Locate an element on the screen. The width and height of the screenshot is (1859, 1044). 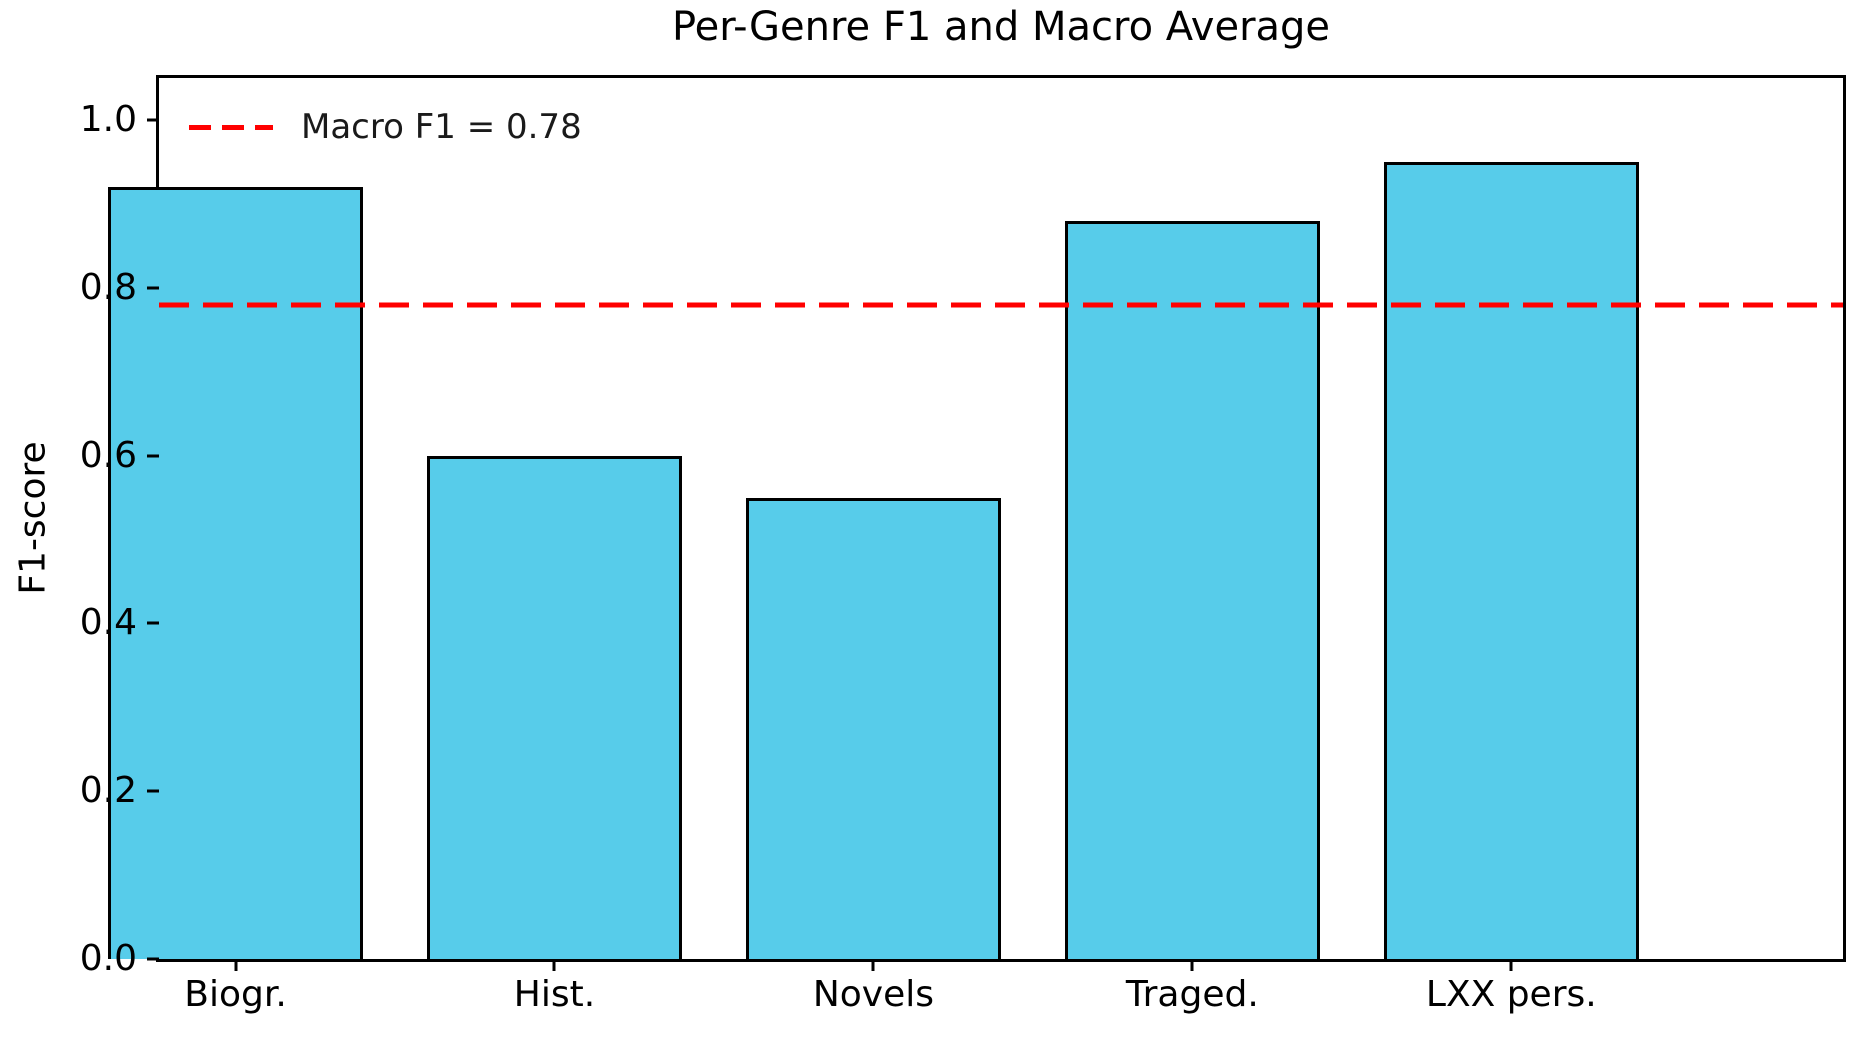
xtick-label-novels: Novels is located at coordinates (873, 994).